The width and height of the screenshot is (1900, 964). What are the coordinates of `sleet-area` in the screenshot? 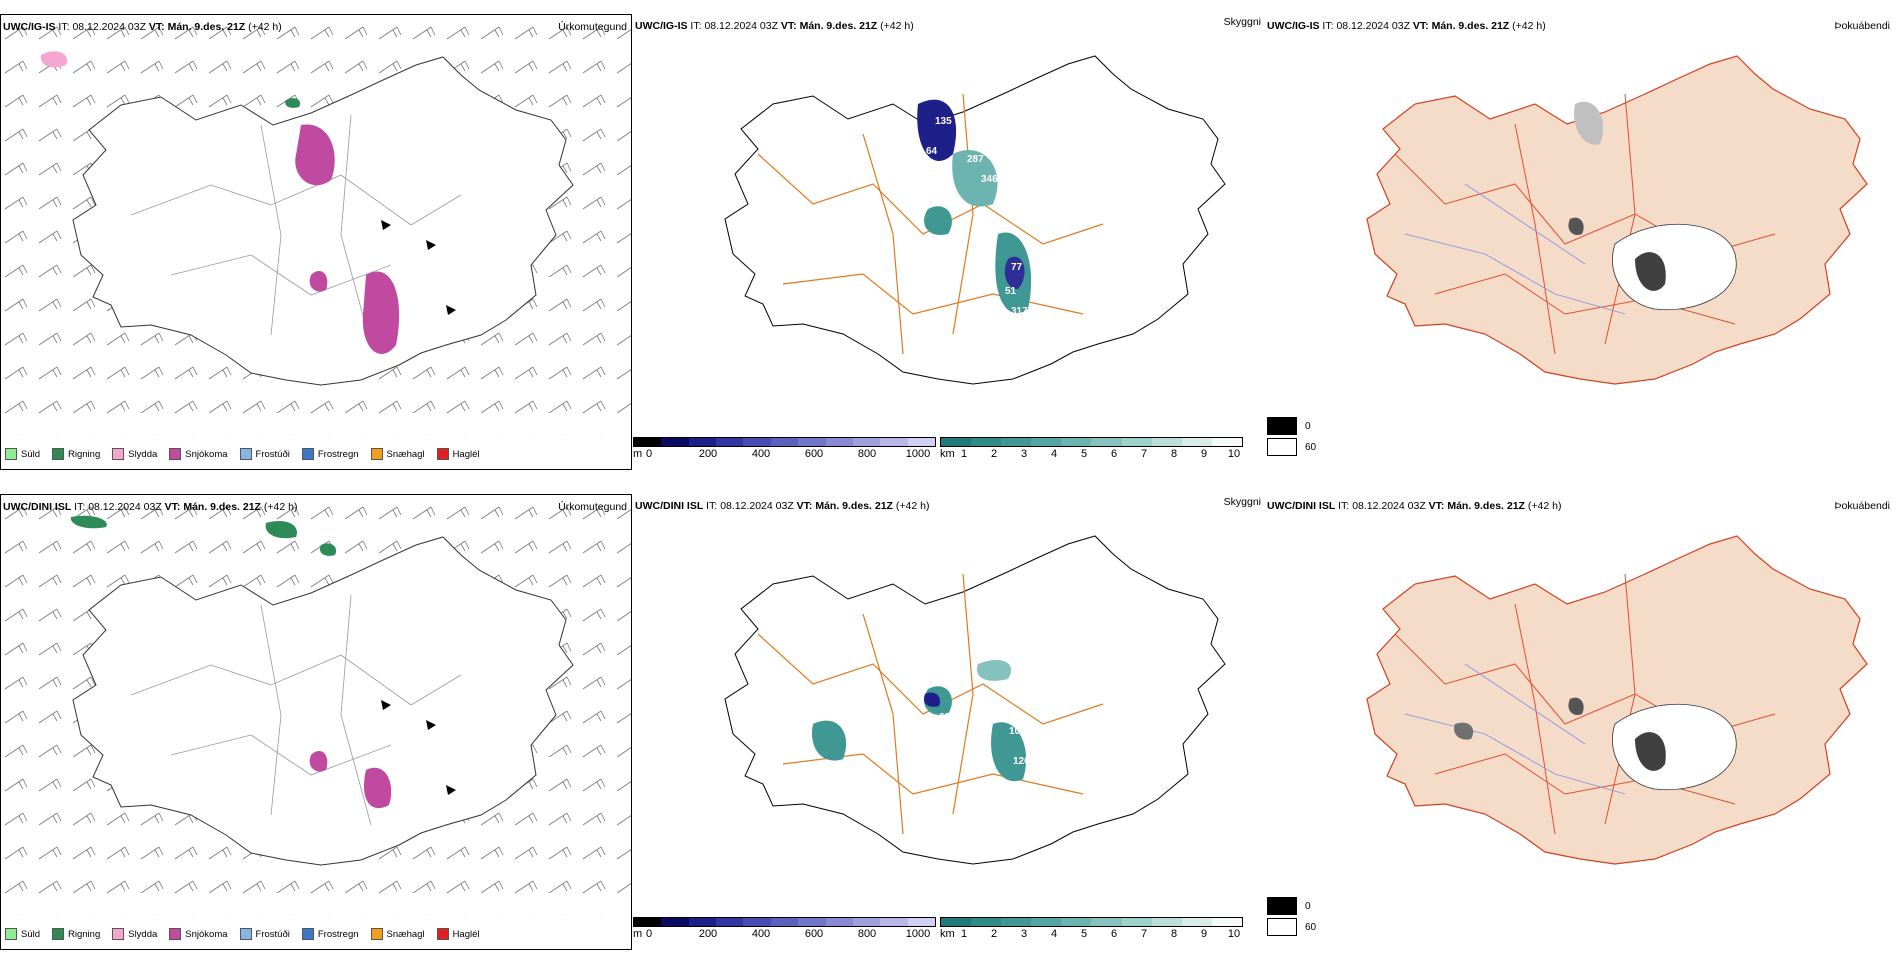 It's located at (53, 59).